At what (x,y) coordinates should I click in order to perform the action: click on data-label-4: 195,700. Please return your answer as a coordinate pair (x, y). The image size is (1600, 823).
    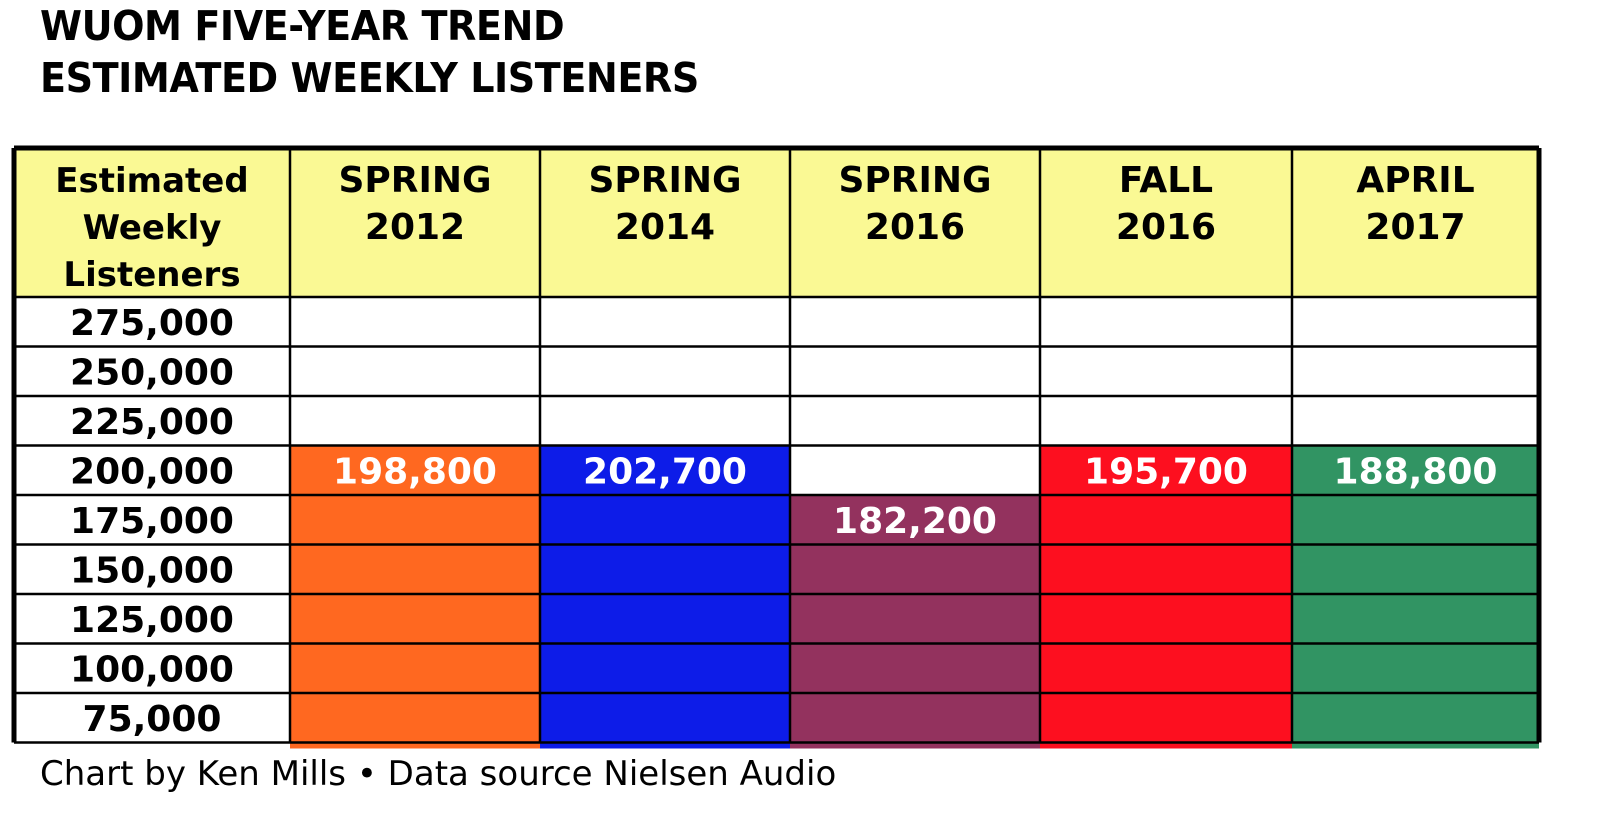
    Looking at the image, I should click on (1166, 471).